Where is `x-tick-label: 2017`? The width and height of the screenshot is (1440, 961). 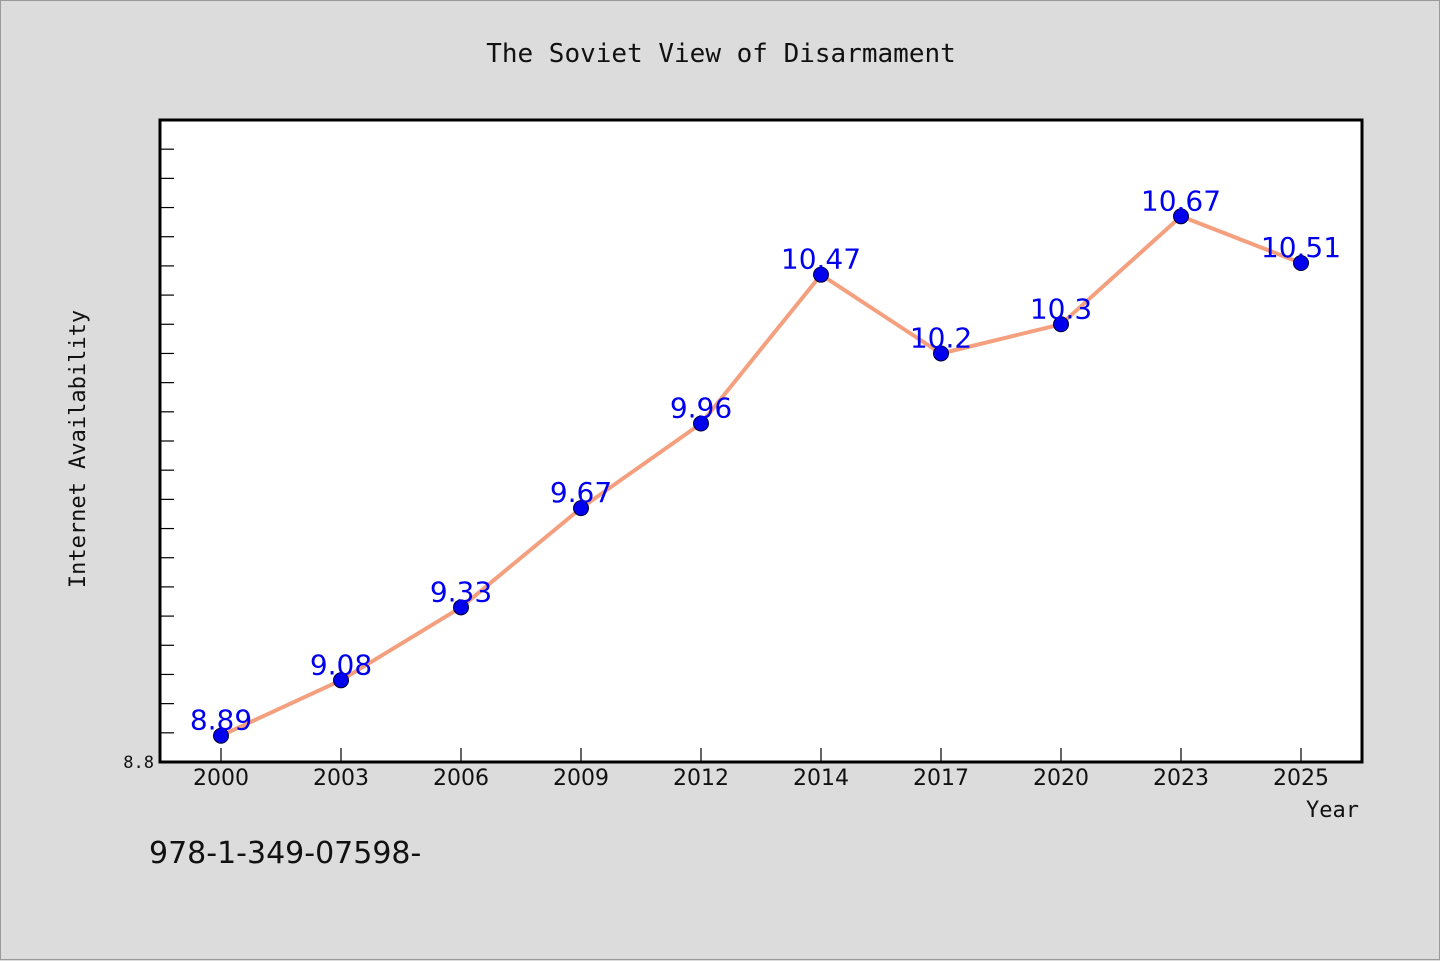 x-tick-label: 2017 is located at coordinates (941, 778).